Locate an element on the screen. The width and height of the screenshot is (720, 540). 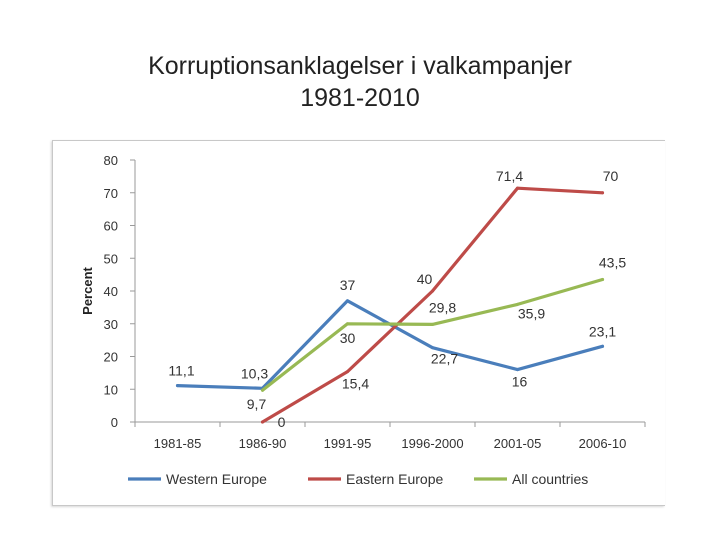
y-tick-label: 50 is located at coordinates (111, 258).